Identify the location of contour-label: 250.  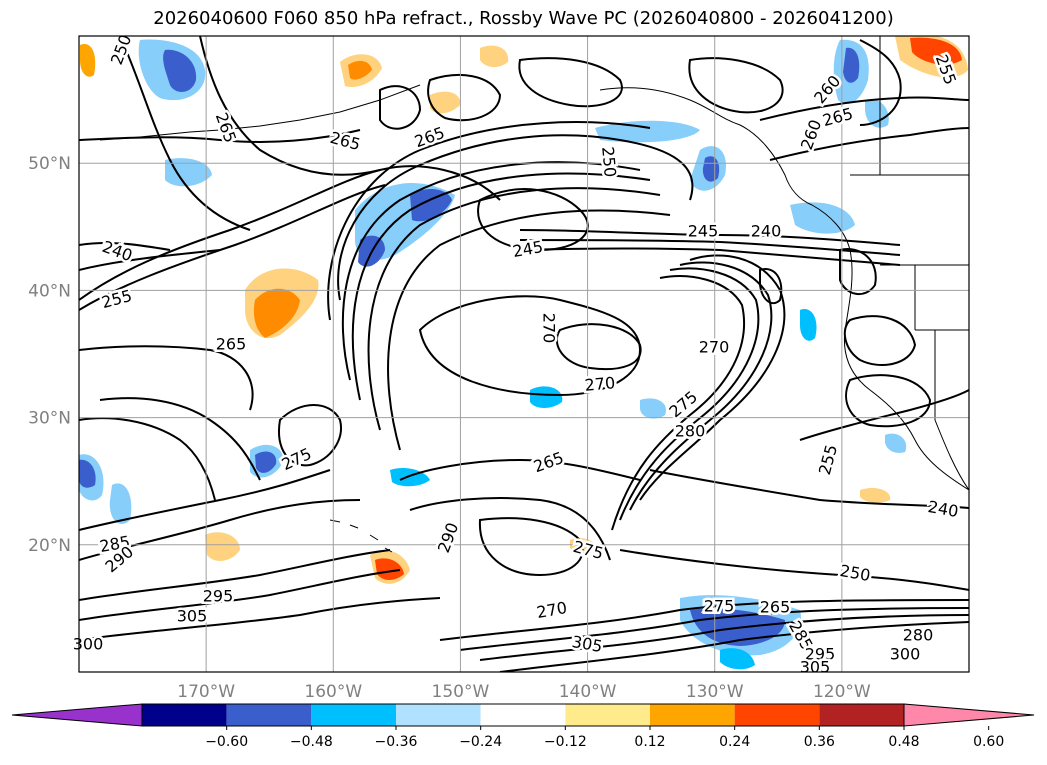
(609, 162).